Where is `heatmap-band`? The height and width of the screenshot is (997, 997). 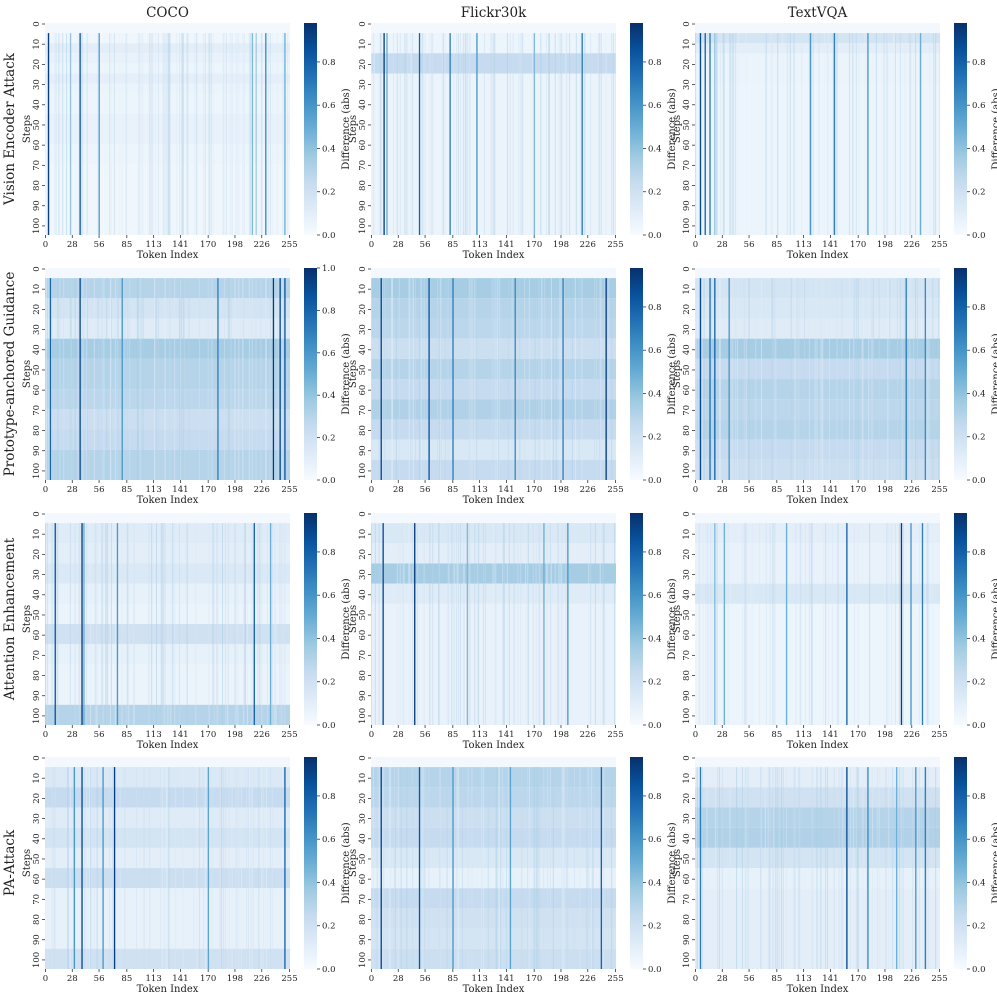
heatmap-band is located at coordinates (167, 374).